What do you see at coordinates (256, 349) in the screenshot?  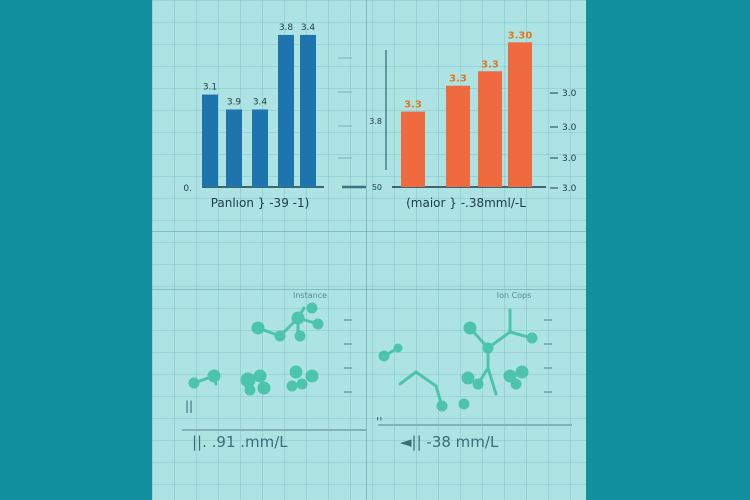 I see `left-molecule` at bounding box center [256, 349].